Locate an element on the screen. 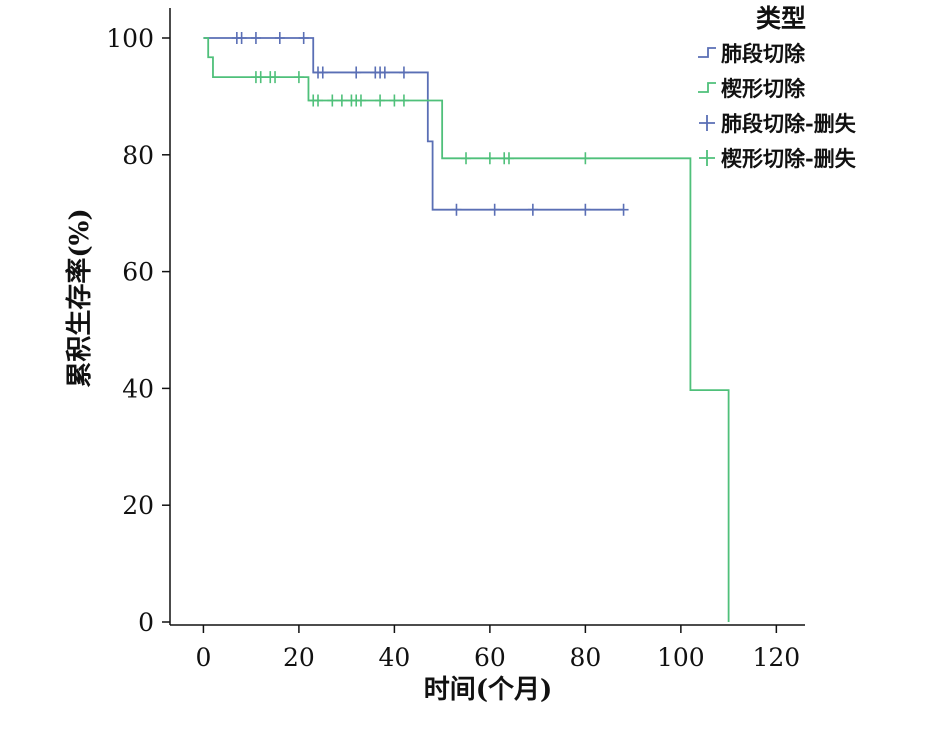  y-tick-label: 40 is located at coordinates (138, 388).